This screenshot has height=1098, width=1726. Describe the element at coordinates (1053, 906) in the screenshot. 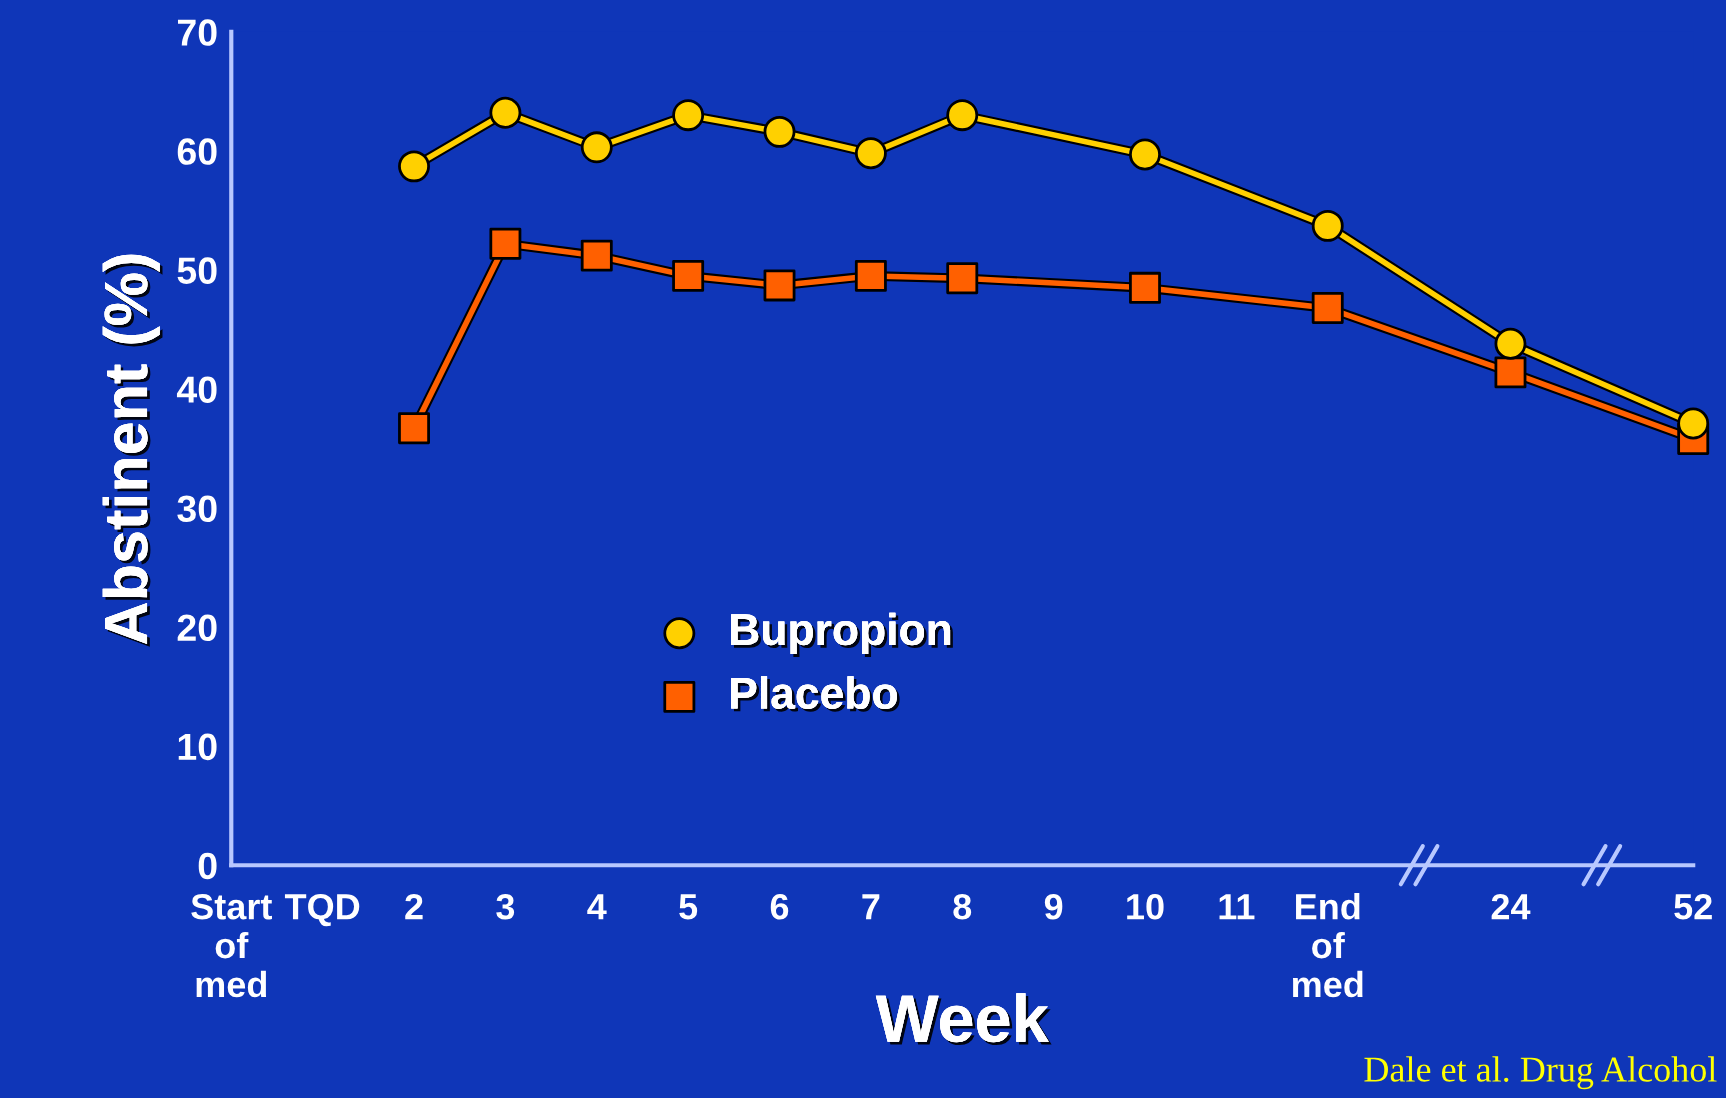

I see `x-tick-label: 9` at that location.